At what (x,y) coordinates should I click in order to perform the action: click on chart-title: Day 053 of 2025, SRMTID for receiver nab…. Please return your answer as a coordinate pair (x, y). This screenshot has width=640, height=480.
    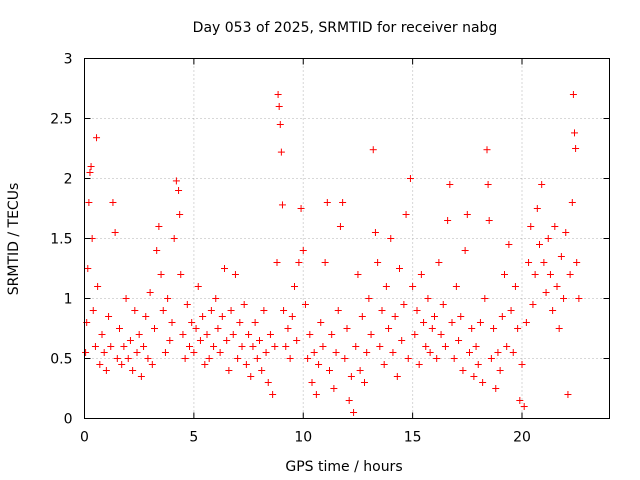
    Looking at the image, I should click on (345, 28).